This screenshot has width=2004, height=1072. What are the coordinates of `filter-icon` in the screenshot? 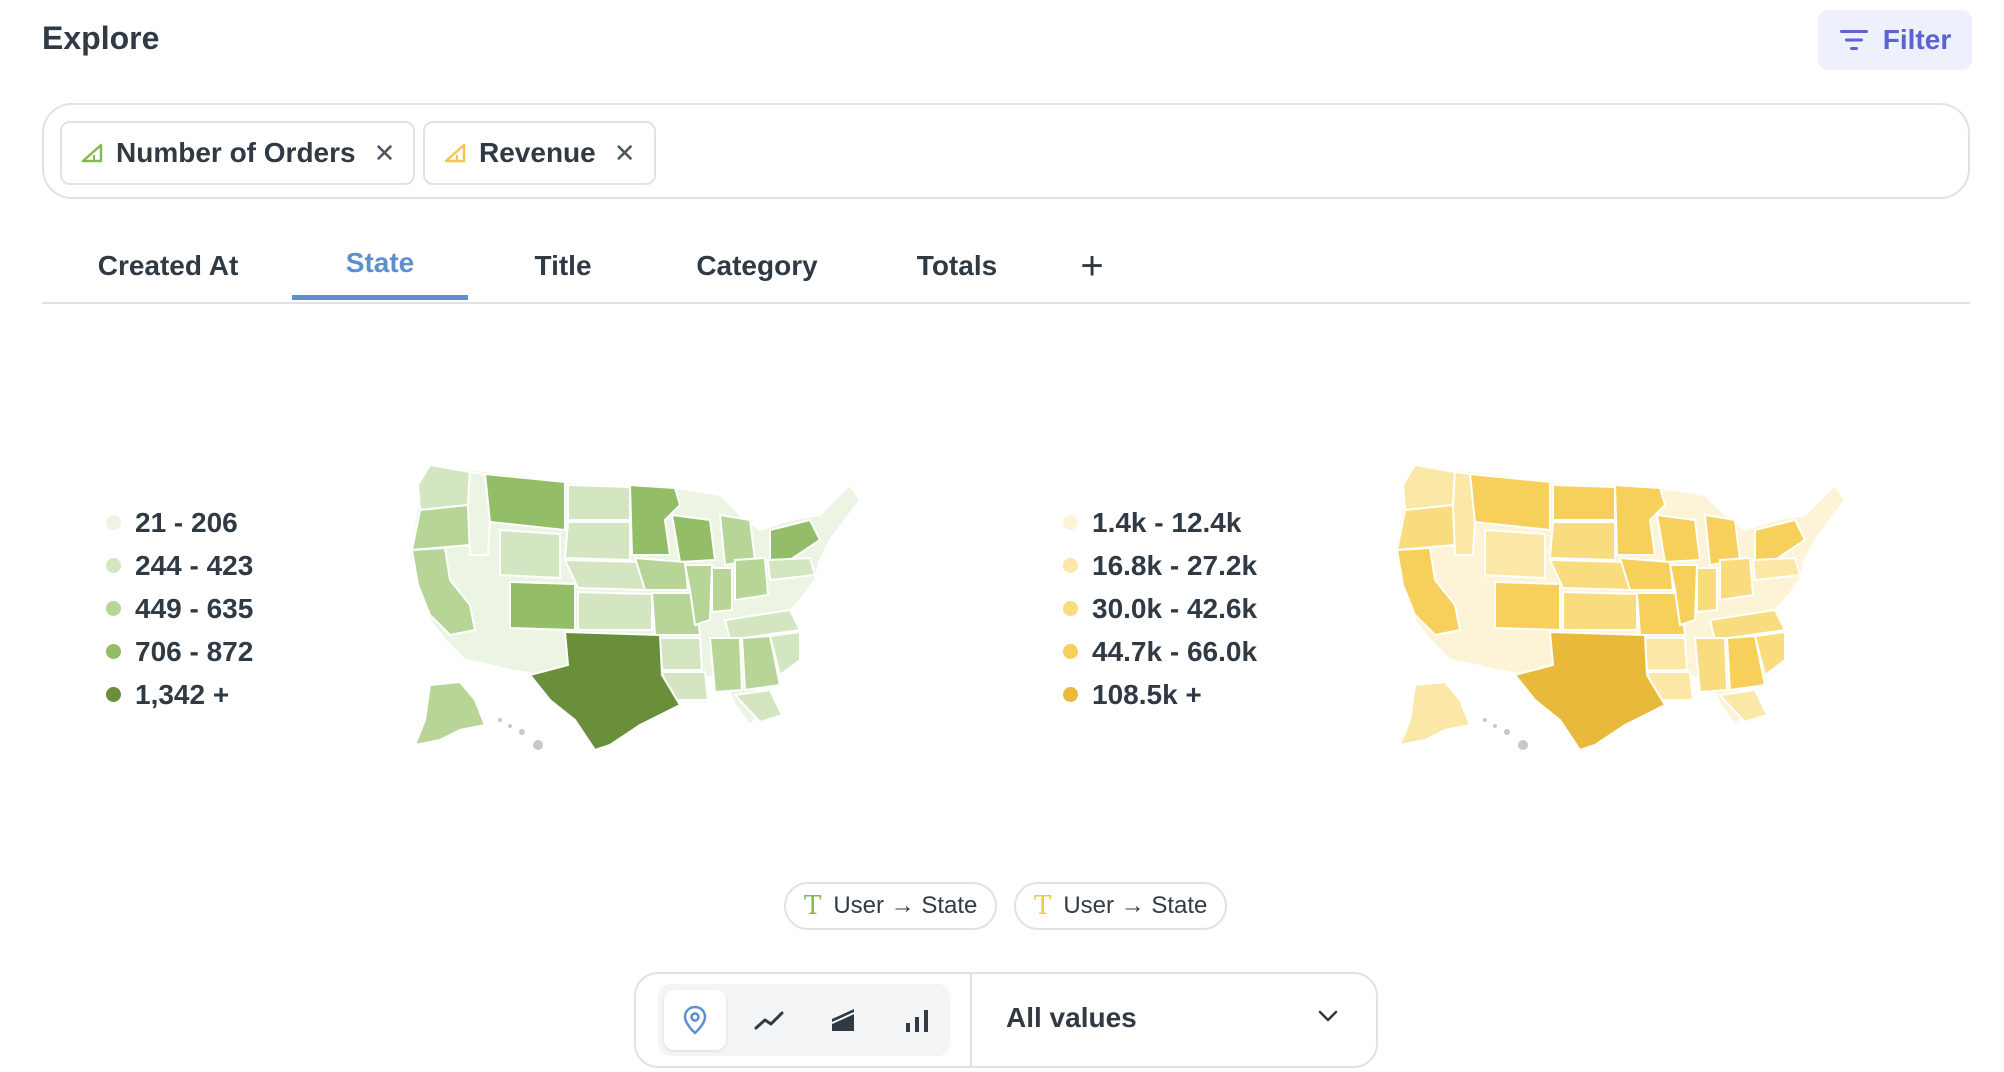 It's located at (1853, 40).